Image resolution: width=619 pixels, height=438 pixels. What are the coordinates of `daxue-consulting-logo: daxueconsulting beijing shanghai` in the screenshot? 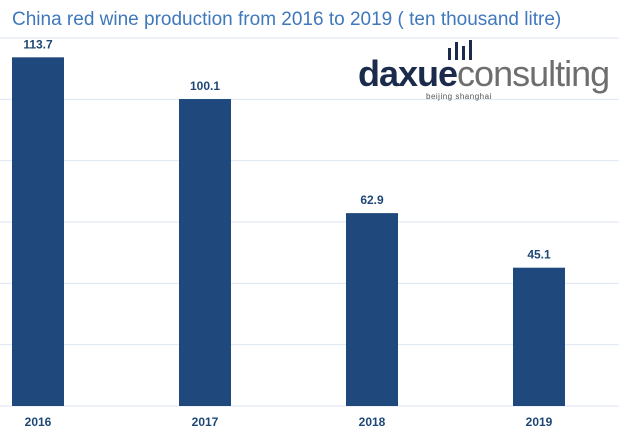 It's located at (485, 71).